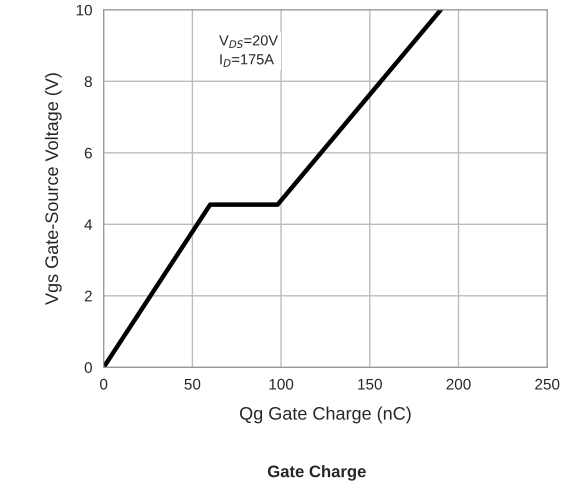 Image resolution: width=576 pixels, height=493 pixels. What do you see at coordinates (88, 82) in the screenshot?
I see `y-tick-label: 8` at bounding box center [88, 82].